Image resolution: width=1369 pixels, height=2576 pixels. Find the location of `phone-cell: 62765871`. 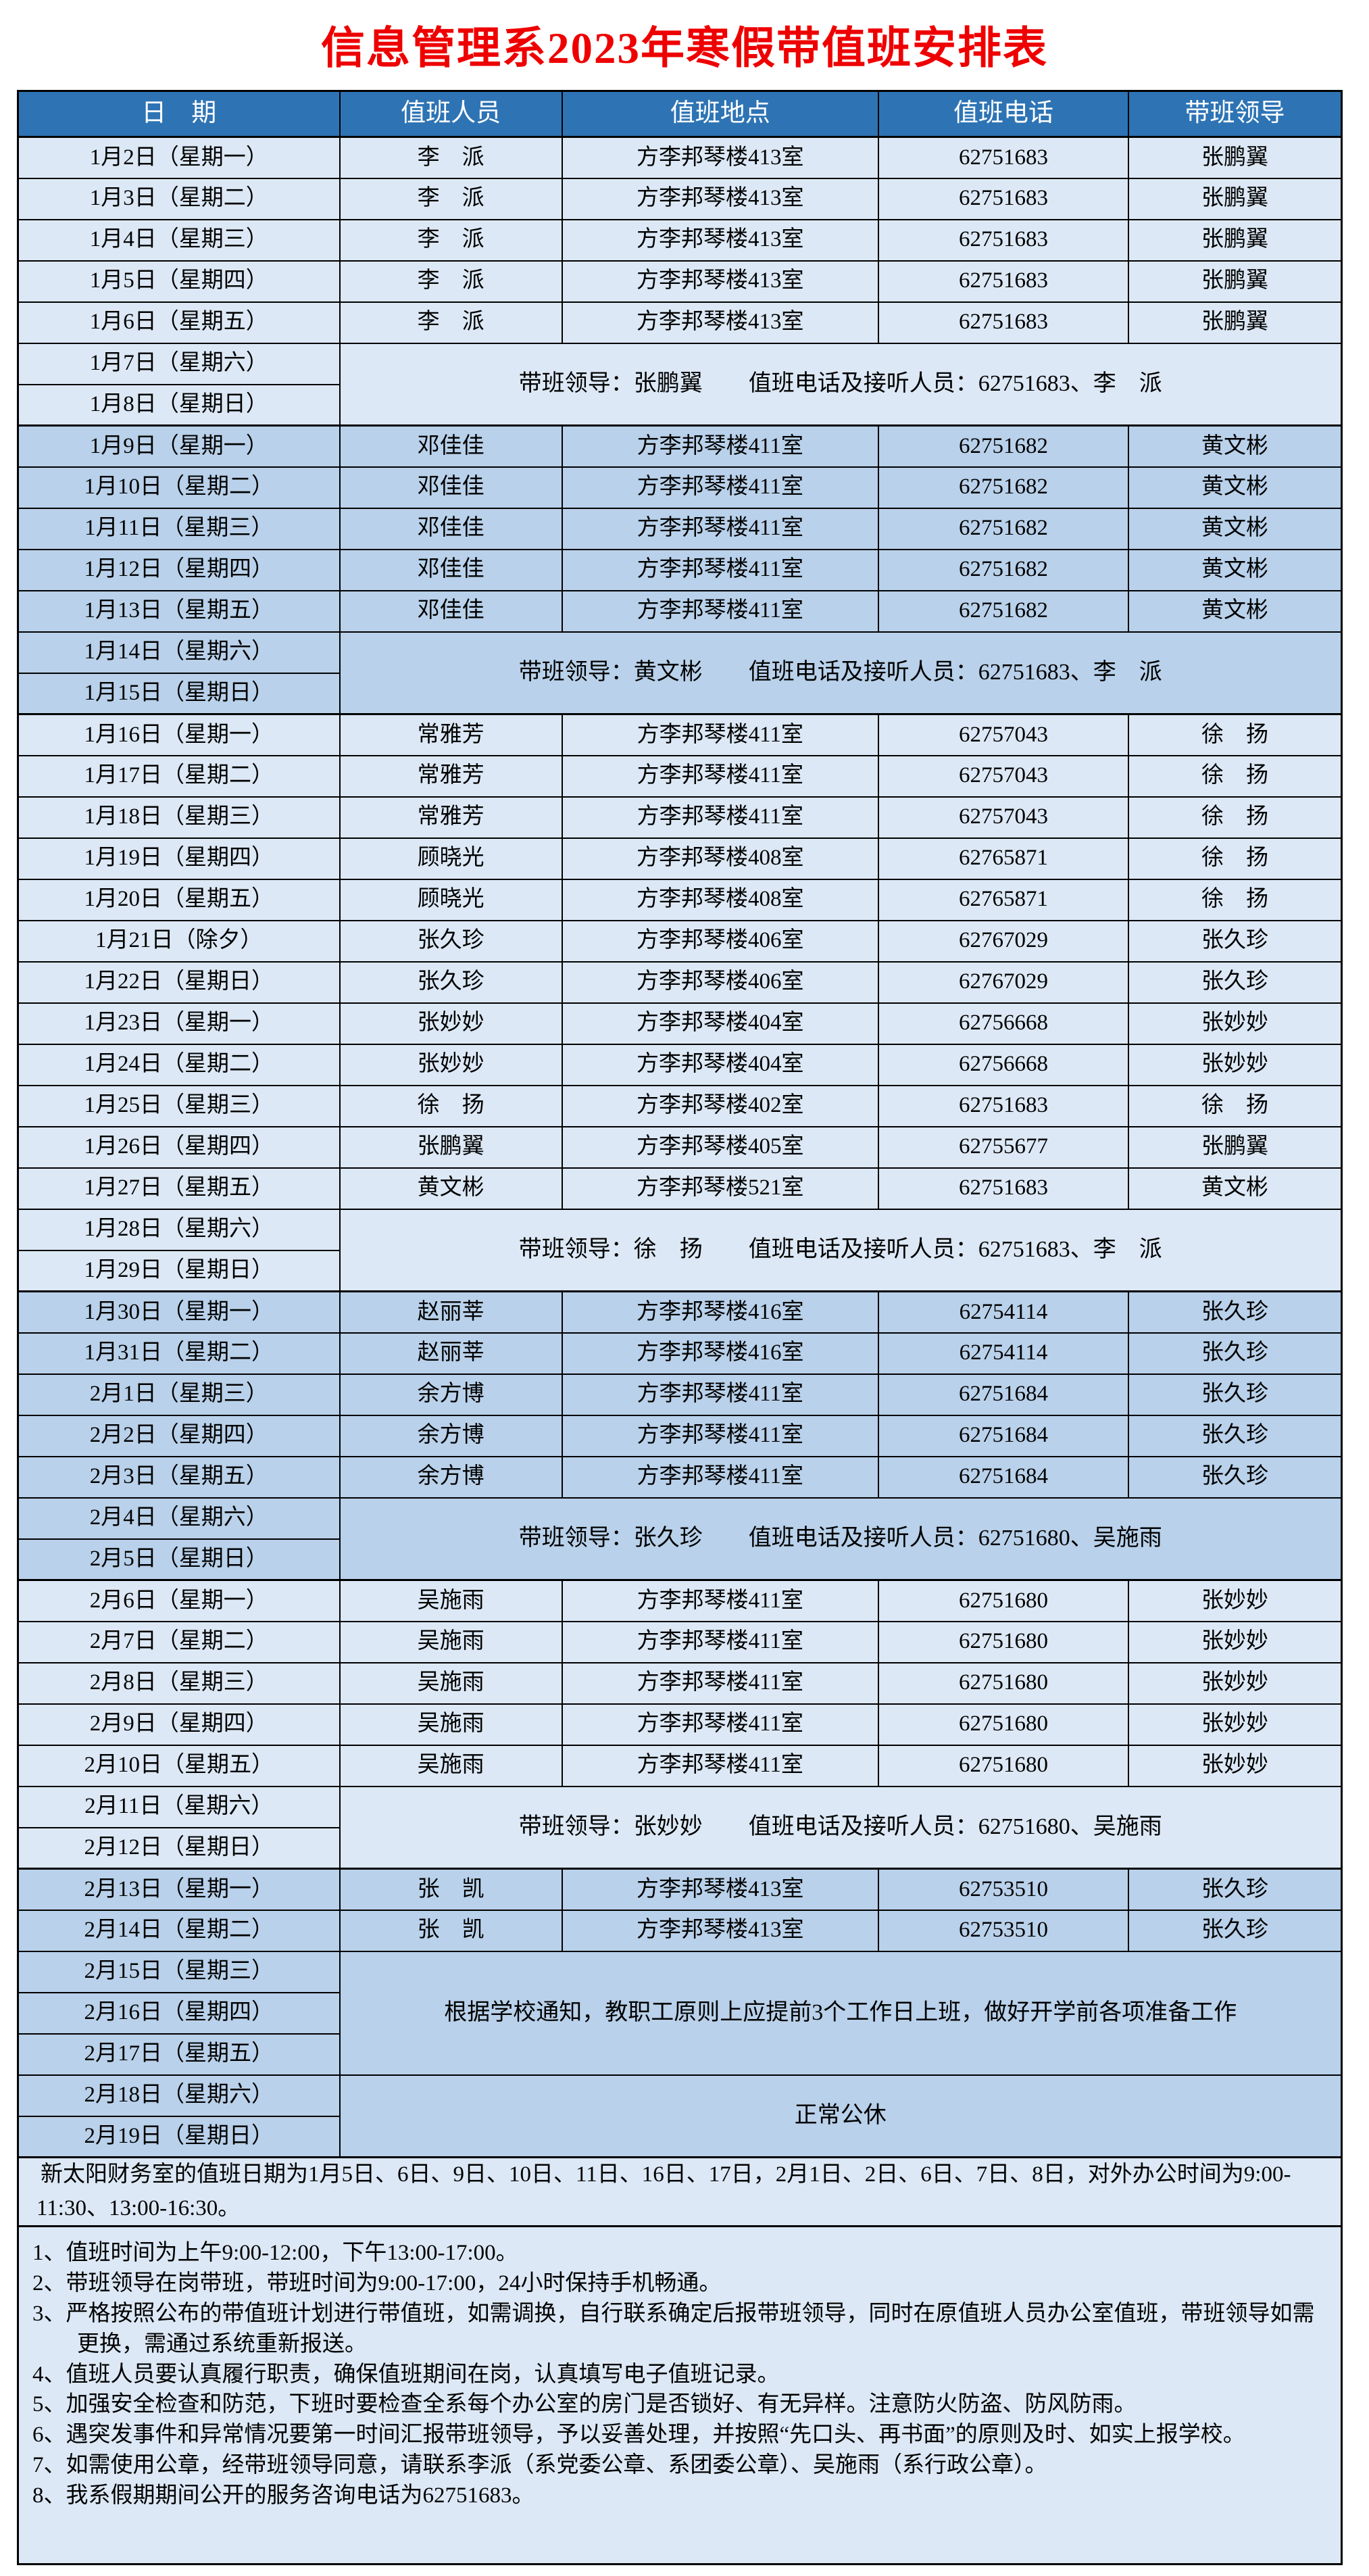

phone-cell: 62765871 is located at coordinates (1003, 858).